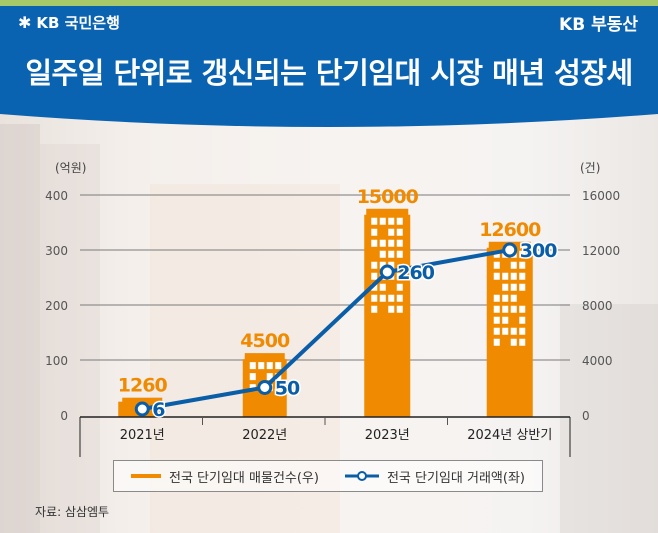  What do you see at coordinates (597, 306) in the screenshot?
I see `right-tick-label: 8000` at bounding box center [597, 306].